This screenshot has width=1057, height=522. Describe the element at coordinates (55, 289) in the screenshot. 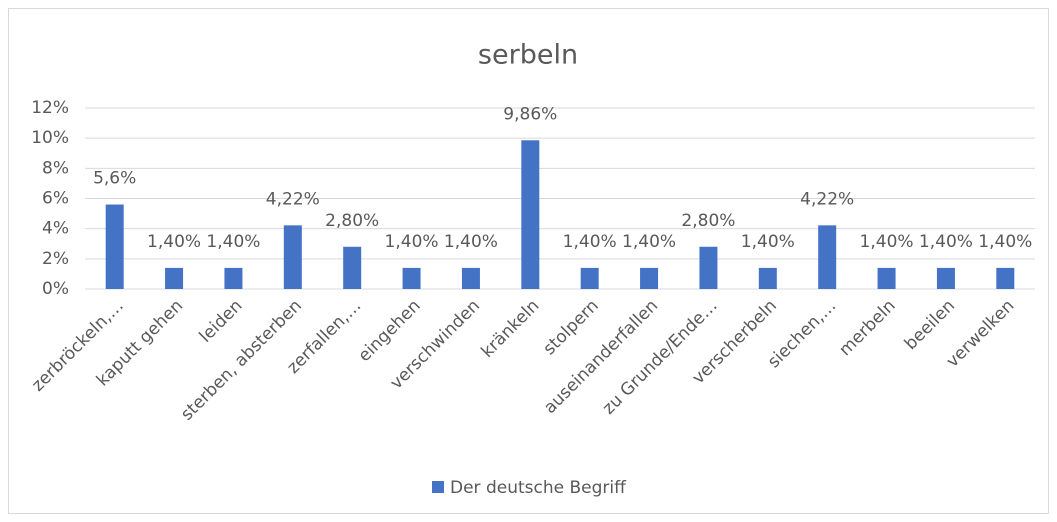

I see `y-tick-label: 0%` at that location.